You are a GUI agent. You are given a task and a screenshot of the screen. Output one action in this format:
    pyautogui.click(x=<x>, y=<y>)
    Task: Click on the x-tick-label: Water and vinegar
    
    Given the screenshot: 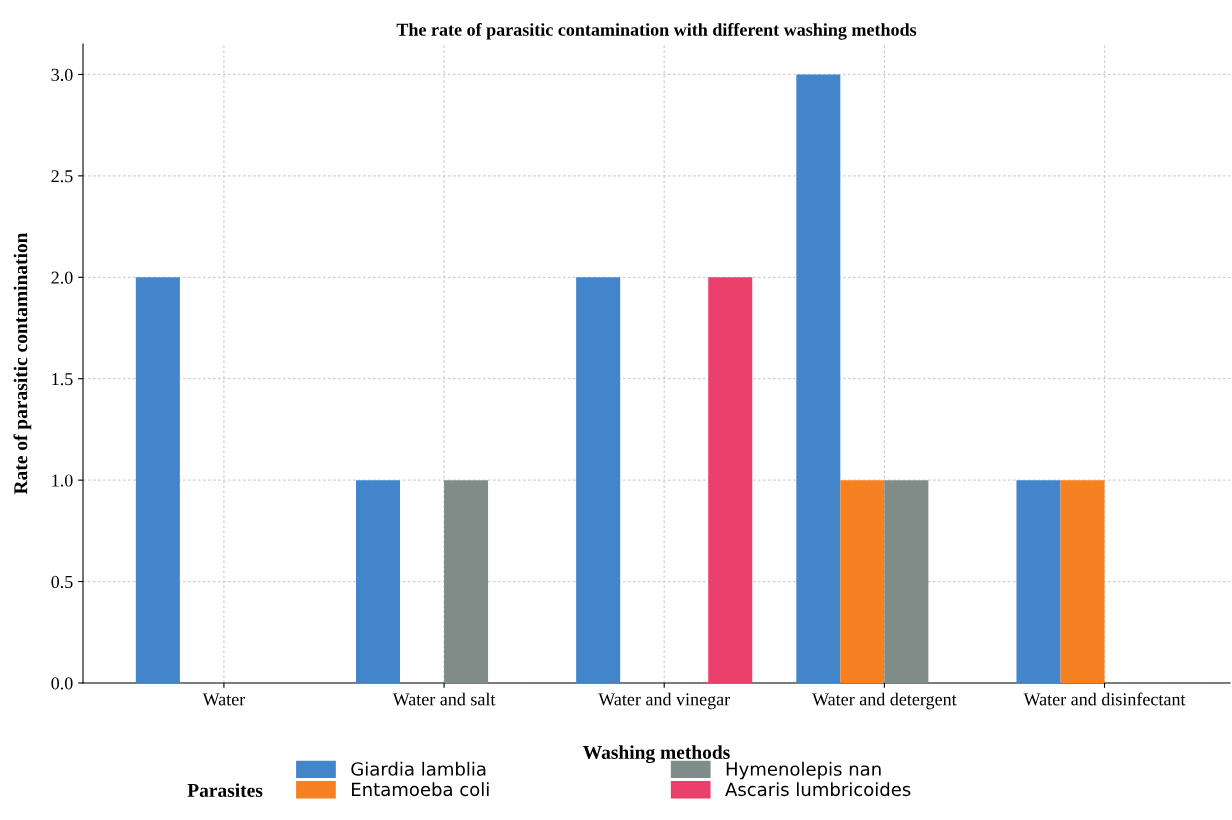 What is the action you would take?
    pyautogui.click(x=664, y=701)
    